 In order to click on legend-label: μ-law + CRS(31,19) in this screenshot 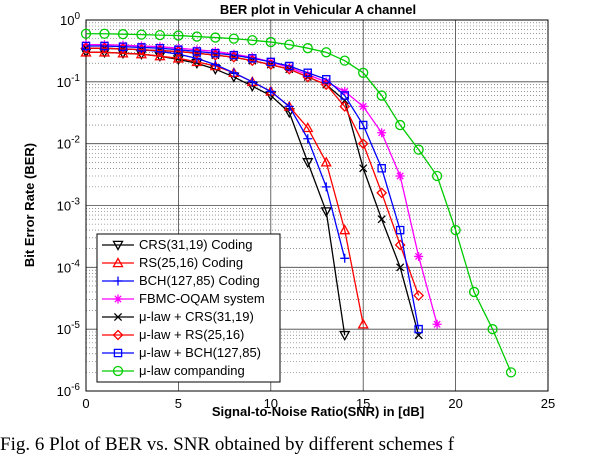, I will do `click(196, 316)`.